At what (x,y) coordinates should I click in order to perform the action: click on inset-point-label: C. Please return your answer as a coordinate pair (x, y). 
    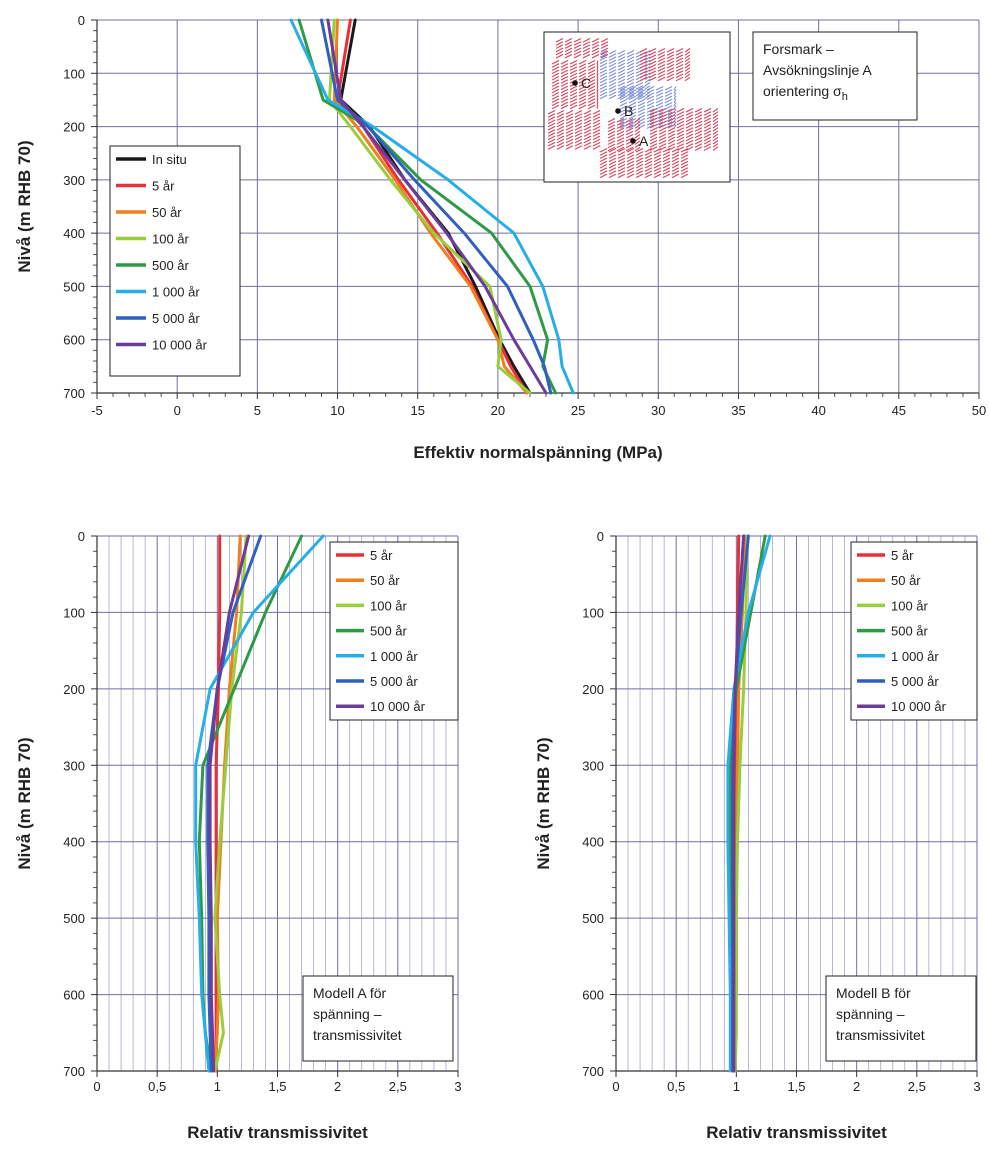
    Looking at the image, I should click on (586, 83).